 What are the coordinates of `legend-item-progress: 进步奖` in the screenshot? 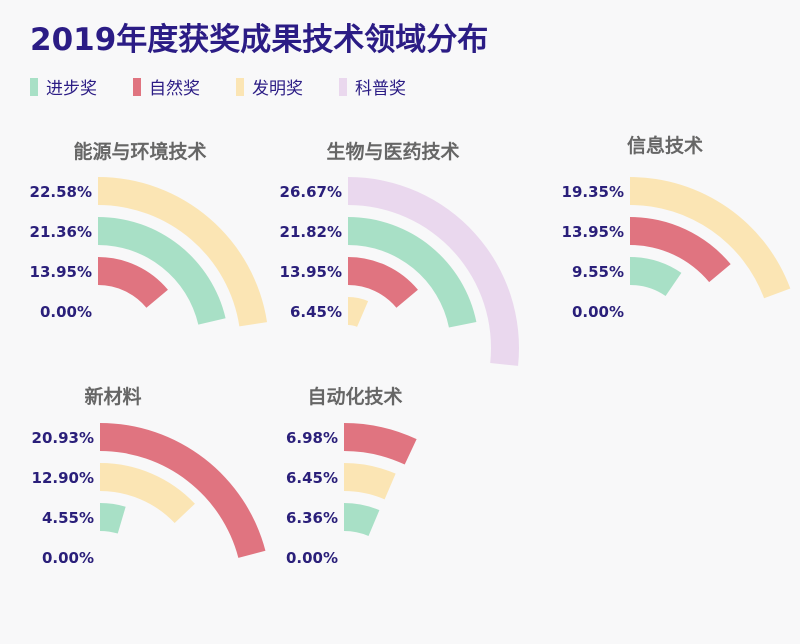 It's located at (81, 86).